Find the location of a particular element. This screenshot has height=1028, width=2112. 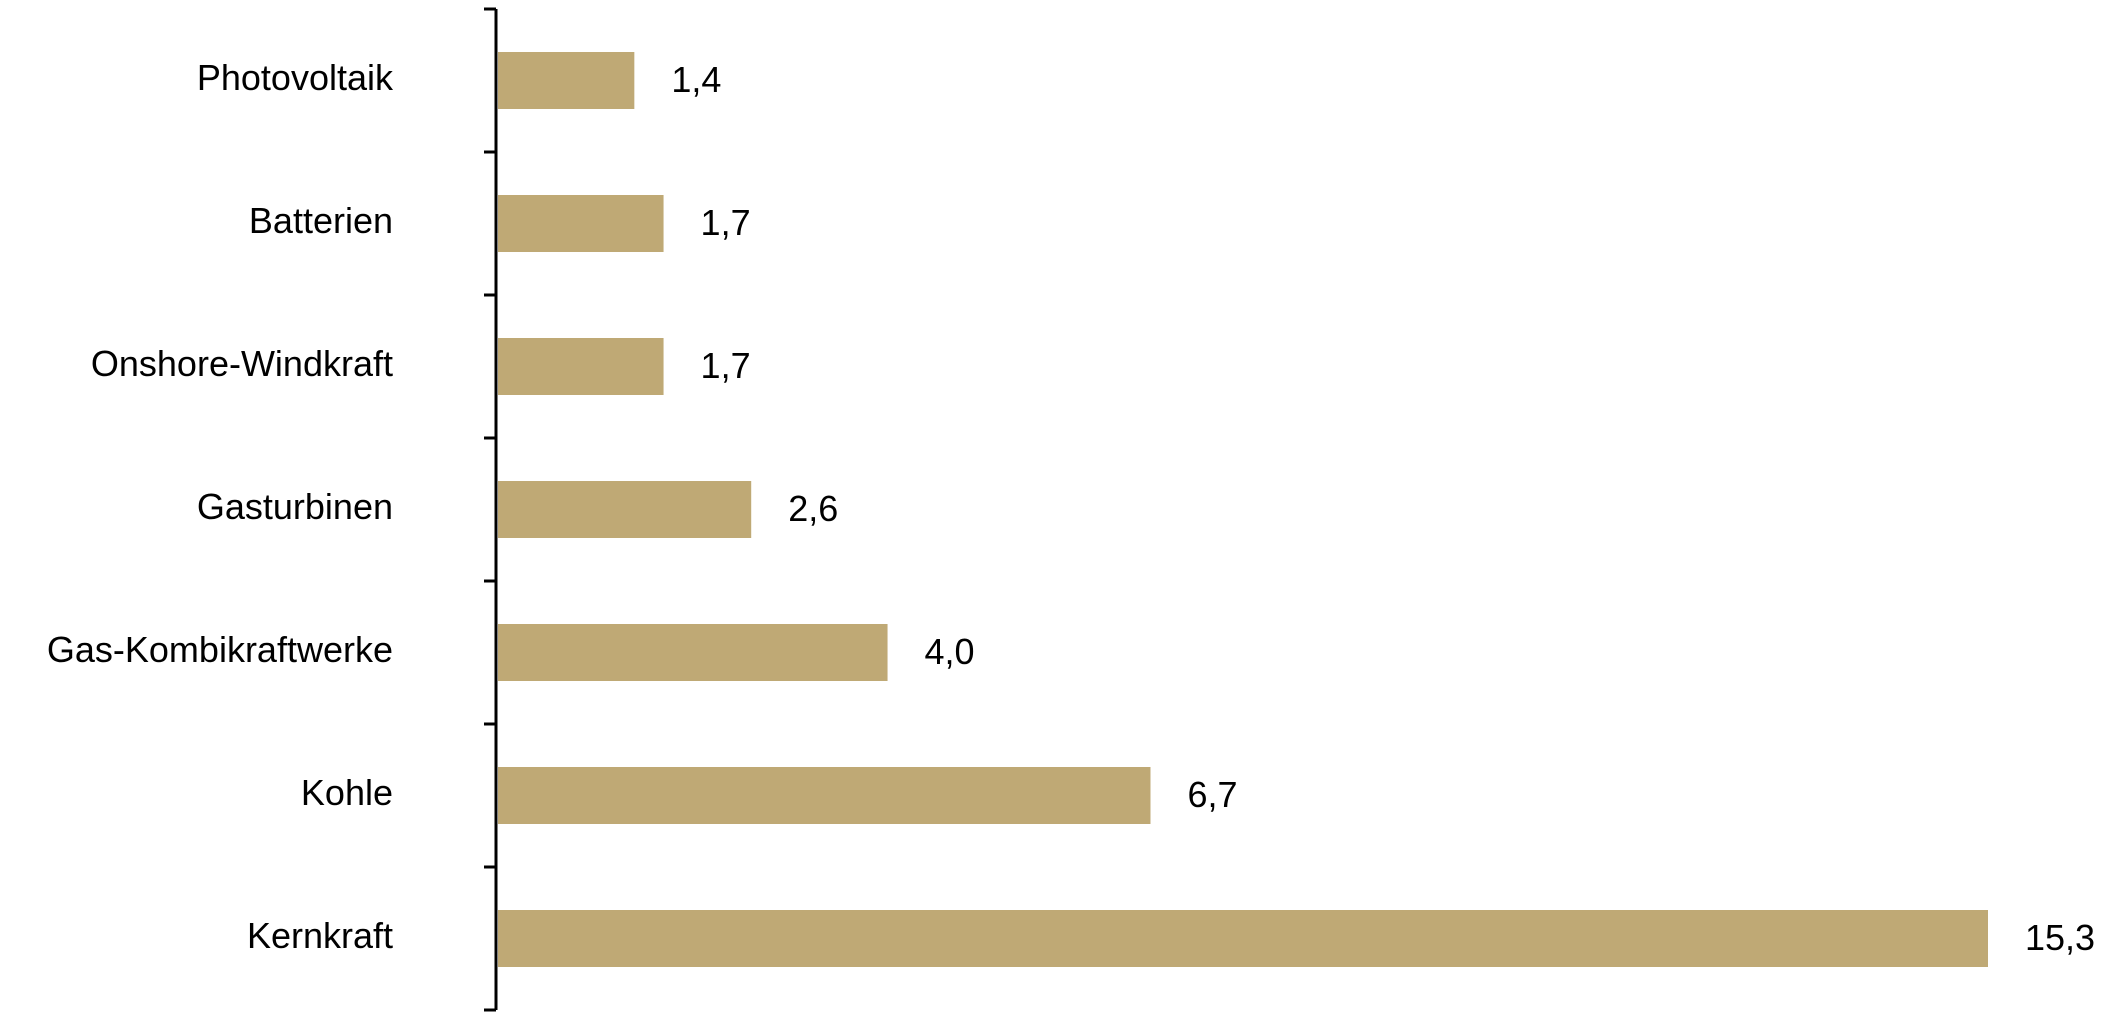

value-label: 4,0 is located at coordinates (950, 651).